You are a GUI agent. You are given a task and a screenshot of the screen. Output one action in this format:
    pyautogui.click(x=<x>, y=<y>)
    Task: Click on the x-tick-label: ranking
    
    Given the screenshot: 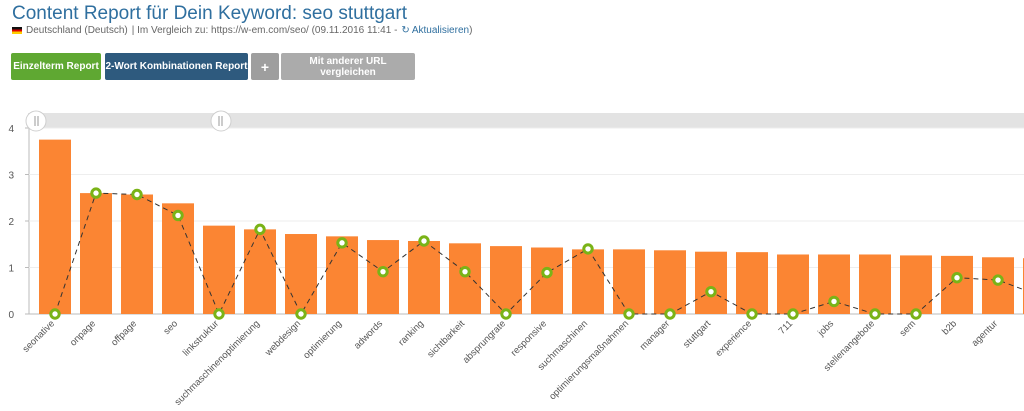 What is the action you would take?
    pyautogui.click(x=411, y=333)
    